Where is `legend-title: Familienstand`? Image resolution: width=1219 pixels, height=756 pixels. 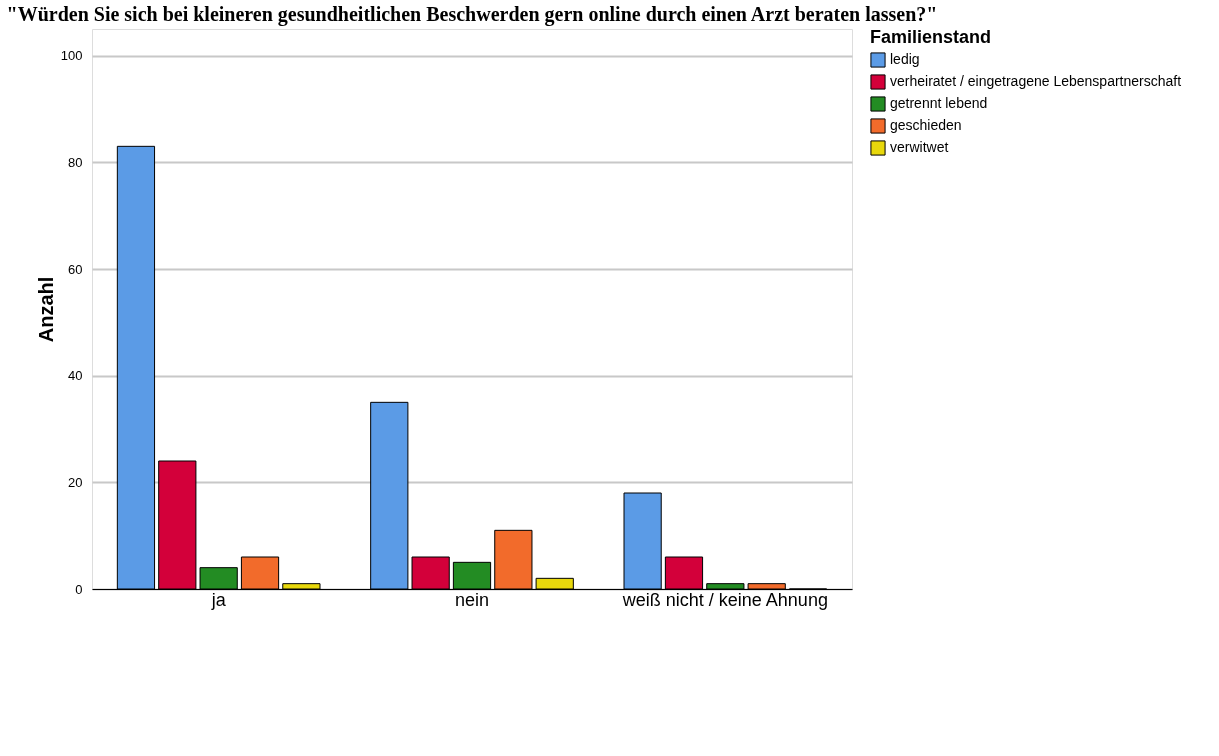 legend-title: Familienstand is located at coordinates (931, 37).